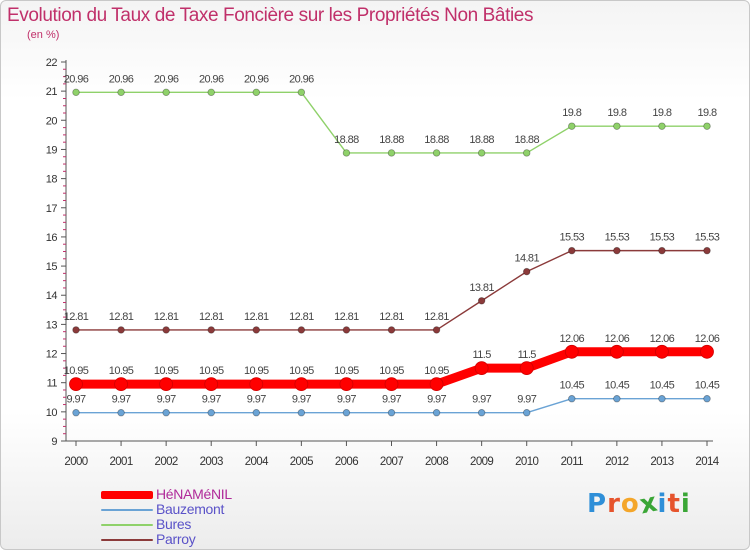 This screenshot has height=550, width=750. What do you see at coordinates (231, 509) in the screenshot?
I see `legend-item-bauzemont: Bauzemont` at bounding box center [231, 509].